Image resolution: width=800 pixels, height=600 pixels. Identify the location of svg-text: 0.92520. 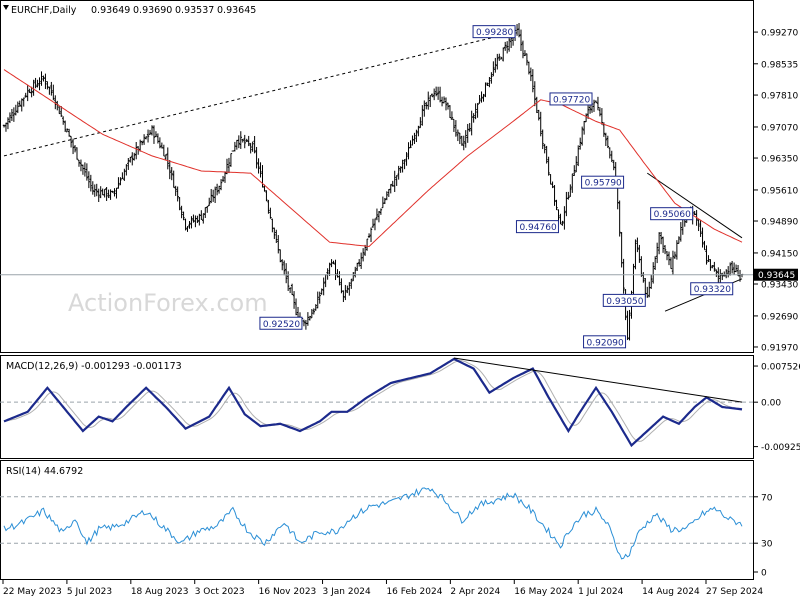
(281, 325).